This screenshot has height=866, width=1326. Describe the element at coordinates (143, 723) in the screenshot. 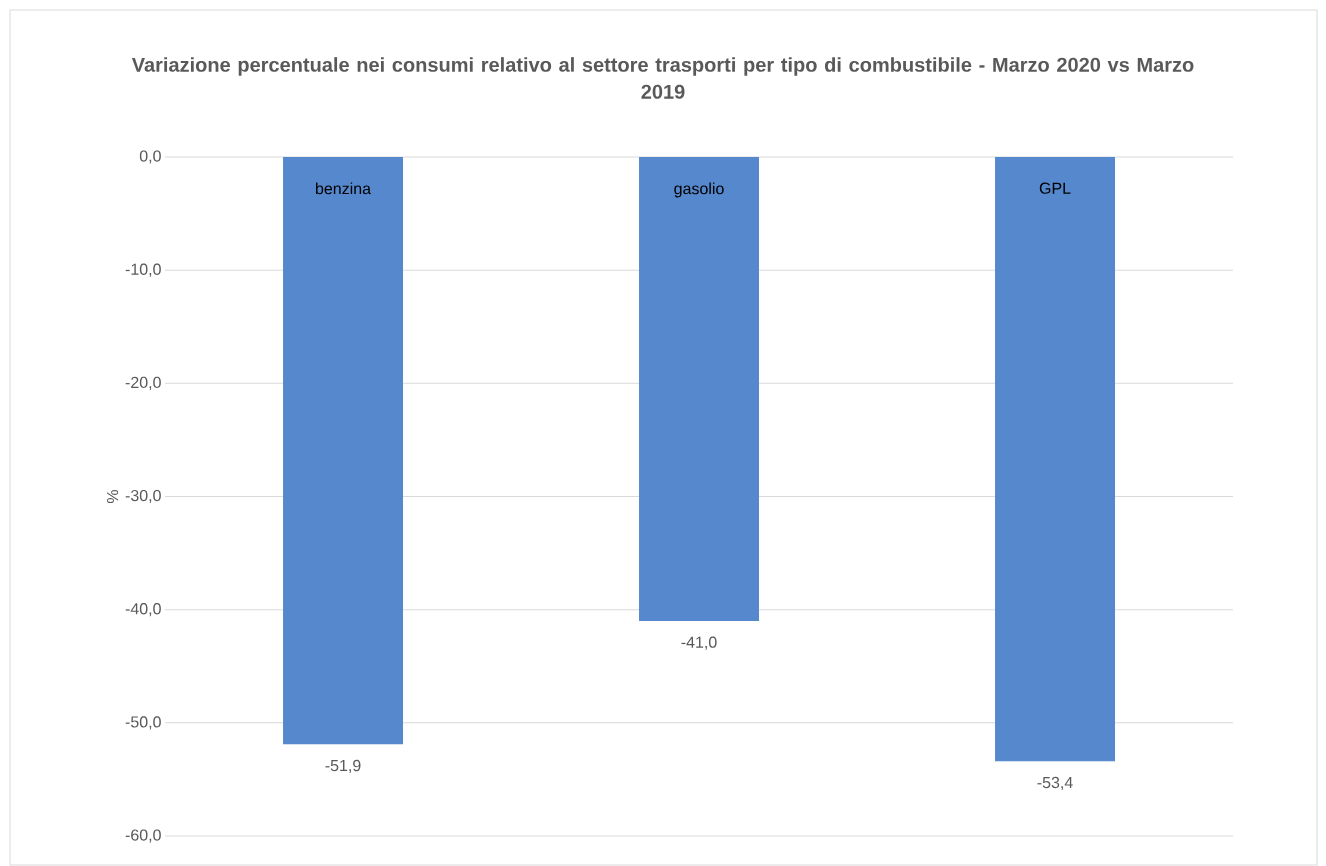

I see `y-tick-label: -50,0` at that location.